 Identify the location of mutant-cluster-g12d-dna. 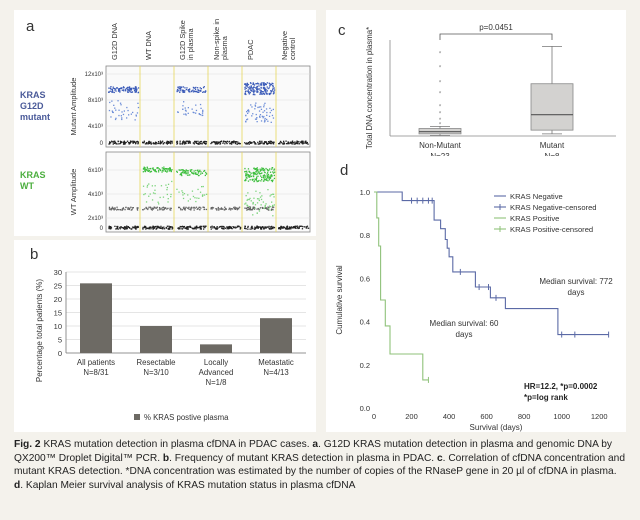
(124, 90).